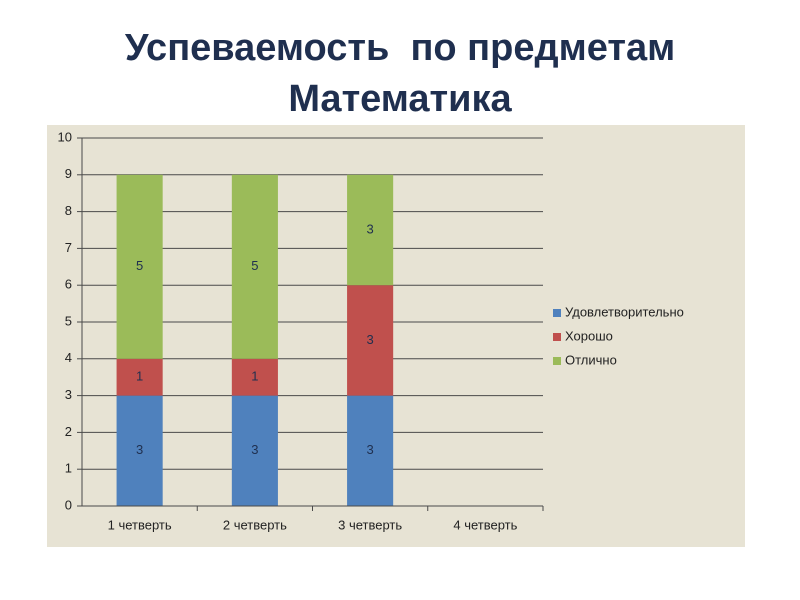 This screenshot has width=800, height=600. I want to click on y-tick-label: 5, so click(68, 320).